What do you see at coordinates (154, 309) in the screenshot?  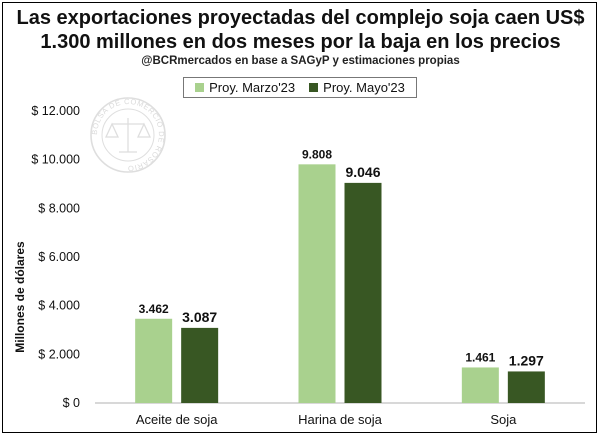 I see `data-label: 3.462` at bounding box center [154, 309].